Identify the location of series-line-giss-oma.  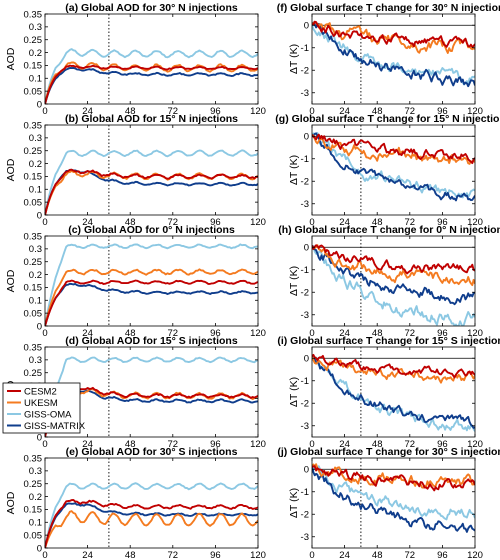
(393, 55).